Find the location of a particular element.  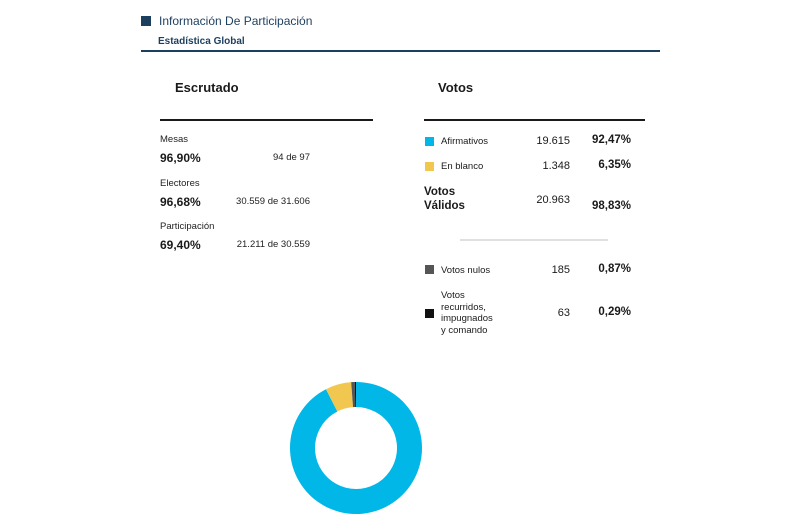

mesas-percent: 96,90% is located at coordinates (180, 158).